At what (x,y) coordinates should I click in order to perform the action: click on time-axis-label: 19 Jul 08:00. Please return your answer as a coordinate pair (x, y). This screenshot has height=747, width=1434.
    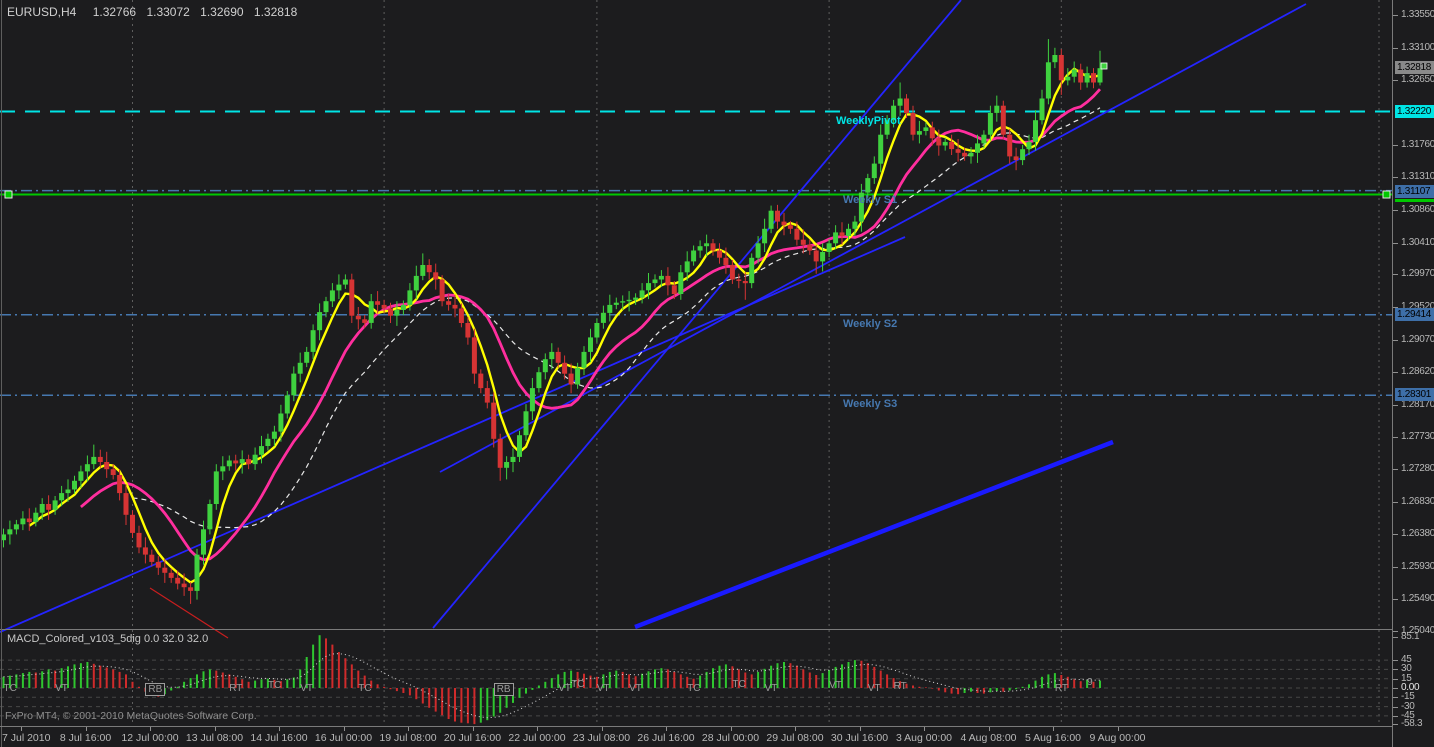
    Looking at the image, I should click on (408, 738).